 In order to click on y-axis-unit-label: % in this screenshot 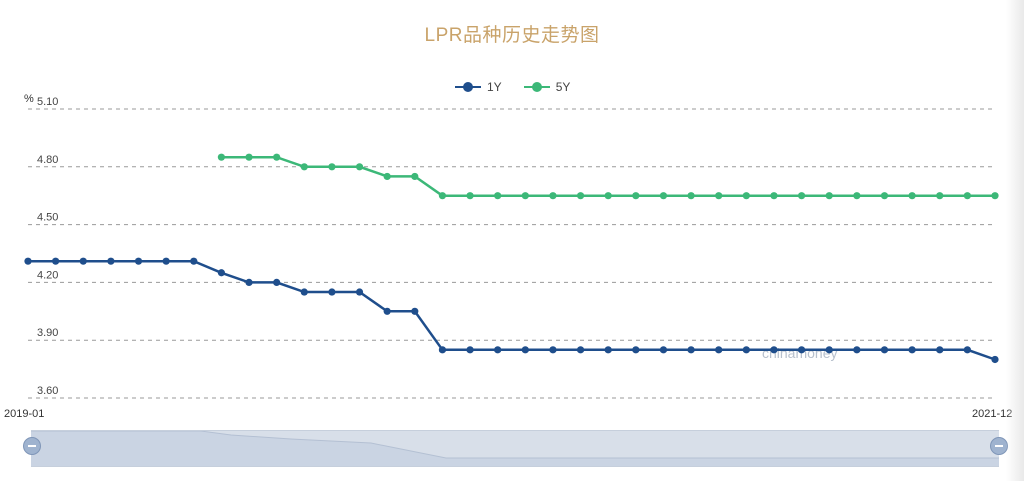, I will do `click(29, 99)`.